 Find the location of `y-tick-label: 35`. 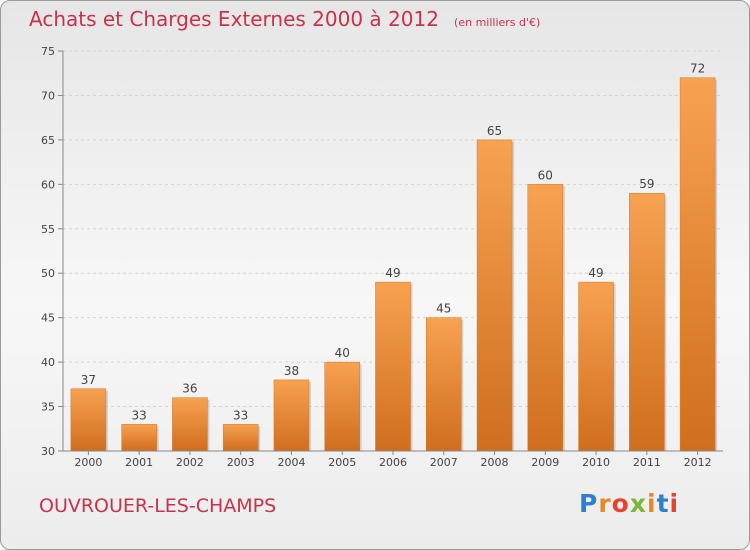

y-tick-label: 35 is located at coordinates (48, 407).